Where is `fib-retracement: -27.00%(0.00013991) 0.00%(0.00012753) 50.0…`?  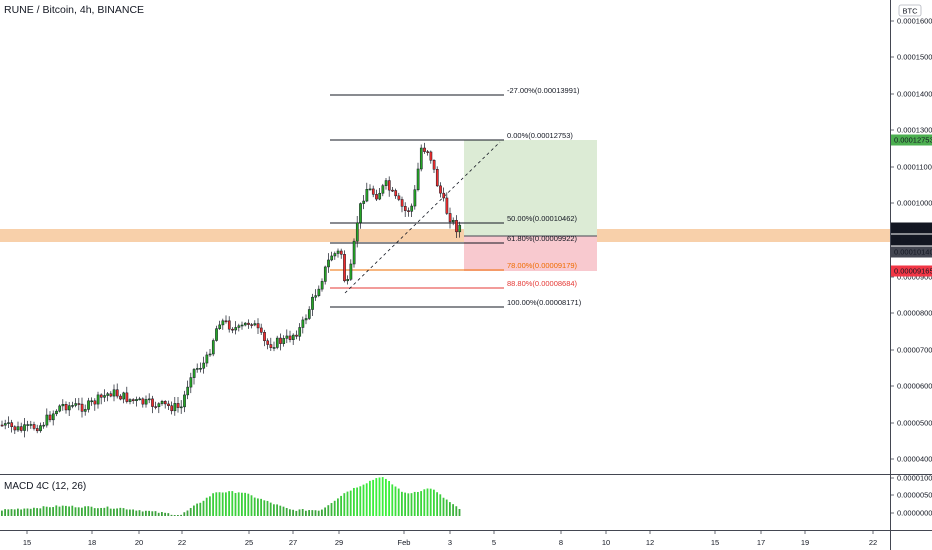 fib-retracement: -27.00%(0.00013991) 0.00%(0.00012753) 50.0… is located at coordinates (456, 197).